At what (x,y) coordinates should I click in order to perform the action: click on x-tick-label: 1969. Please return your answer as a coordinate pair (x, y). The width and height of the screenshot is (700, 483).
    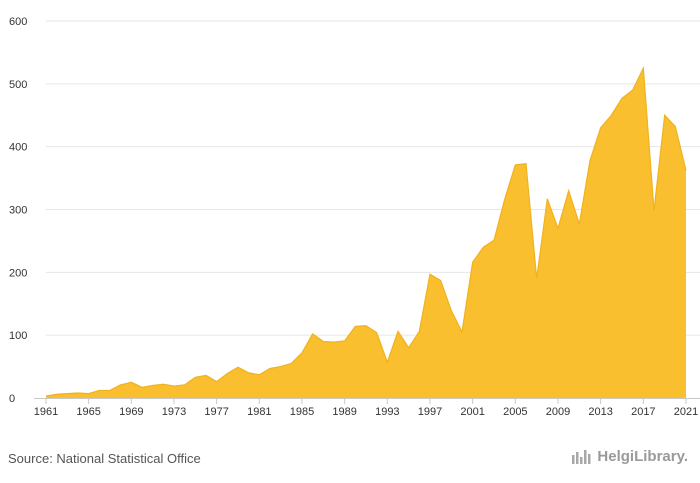
    Looking at the image, I should click on (131, 412).